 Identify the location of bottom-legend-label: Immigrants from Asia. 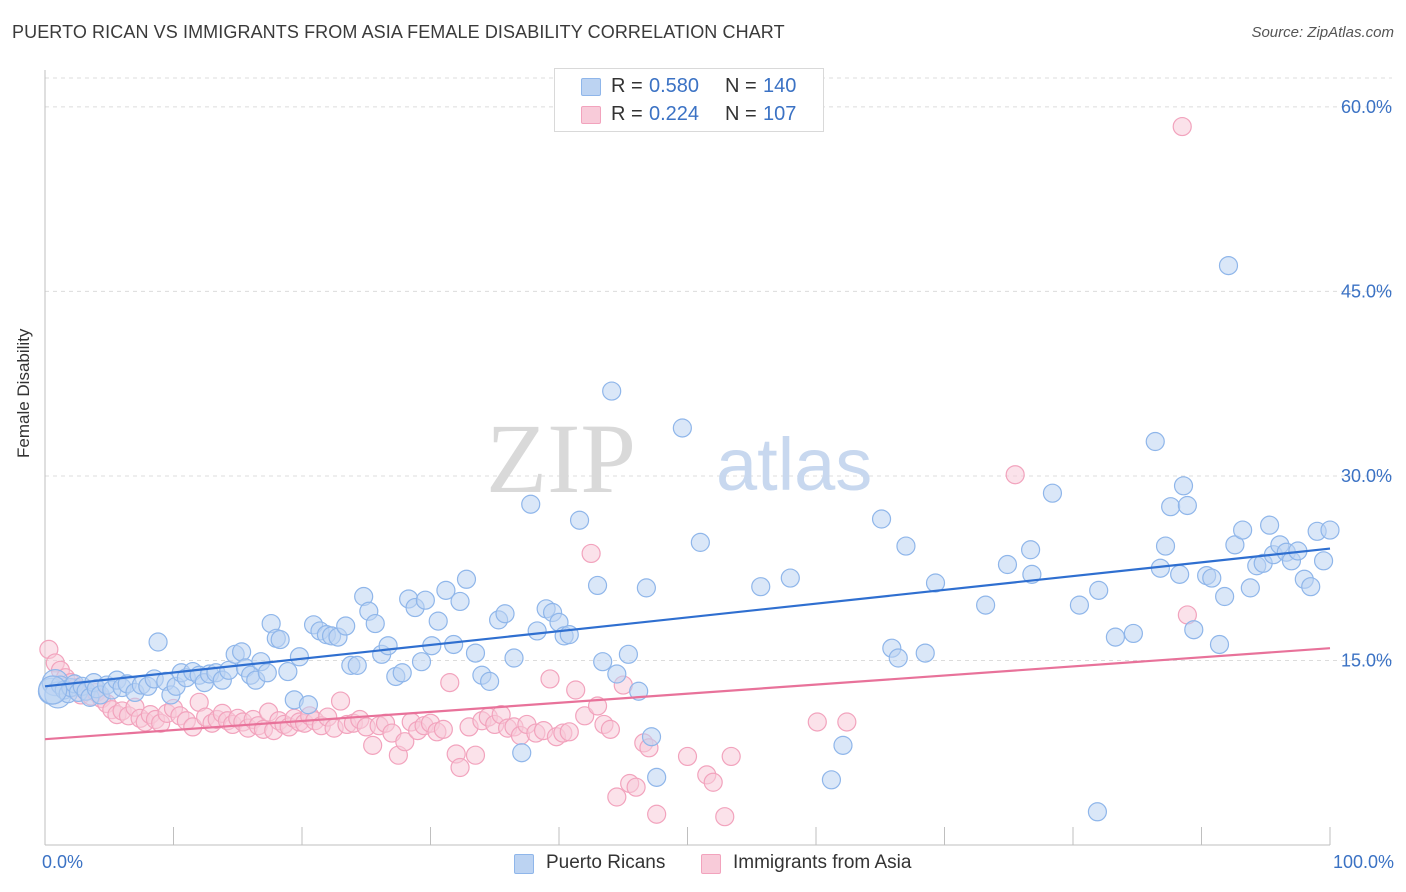
(822, 862).